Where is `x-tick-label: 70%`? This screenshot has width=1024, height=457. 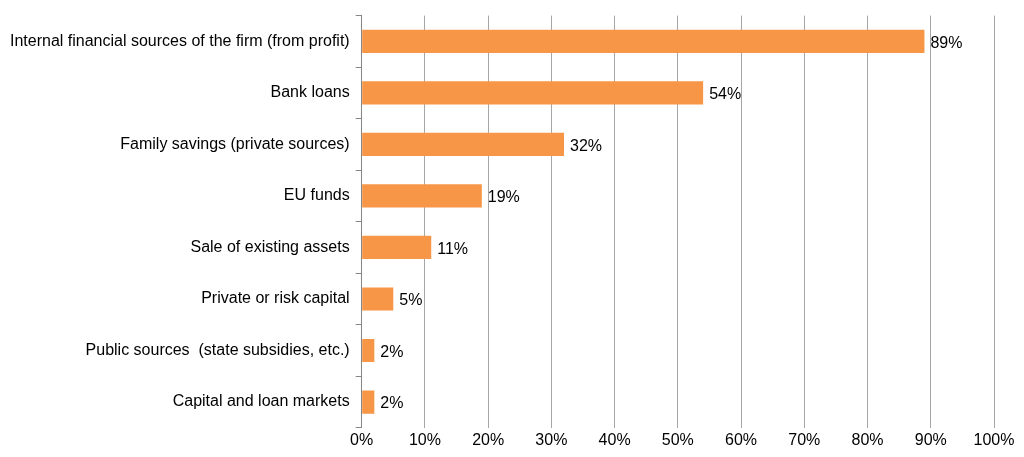
x-tick-label: 70% is located at coordinates (804, 439).